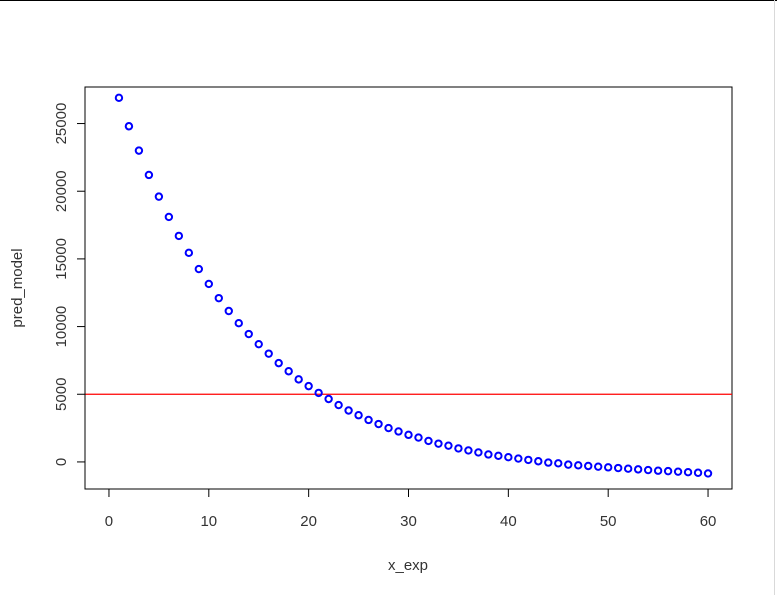  Describe the element at coordinates (508, 521) in the screenshot. I see `x-tick-label: 40` at that location.